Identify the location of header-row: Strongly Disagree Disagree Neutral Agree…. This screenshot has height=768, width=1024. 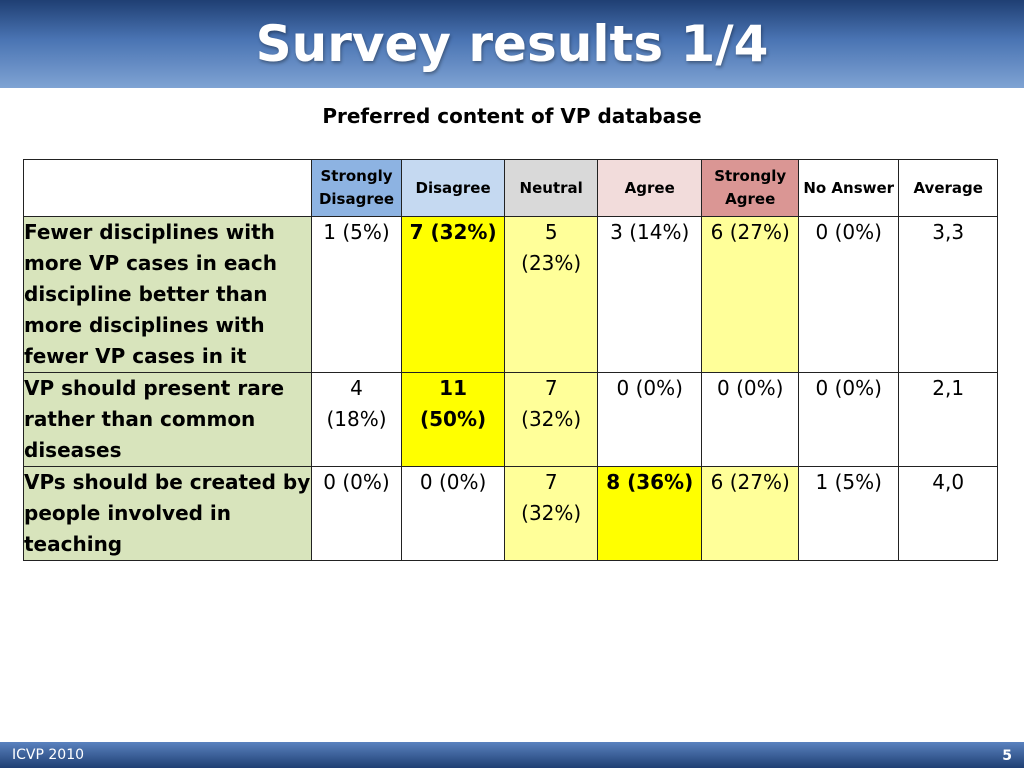
(511, 188).